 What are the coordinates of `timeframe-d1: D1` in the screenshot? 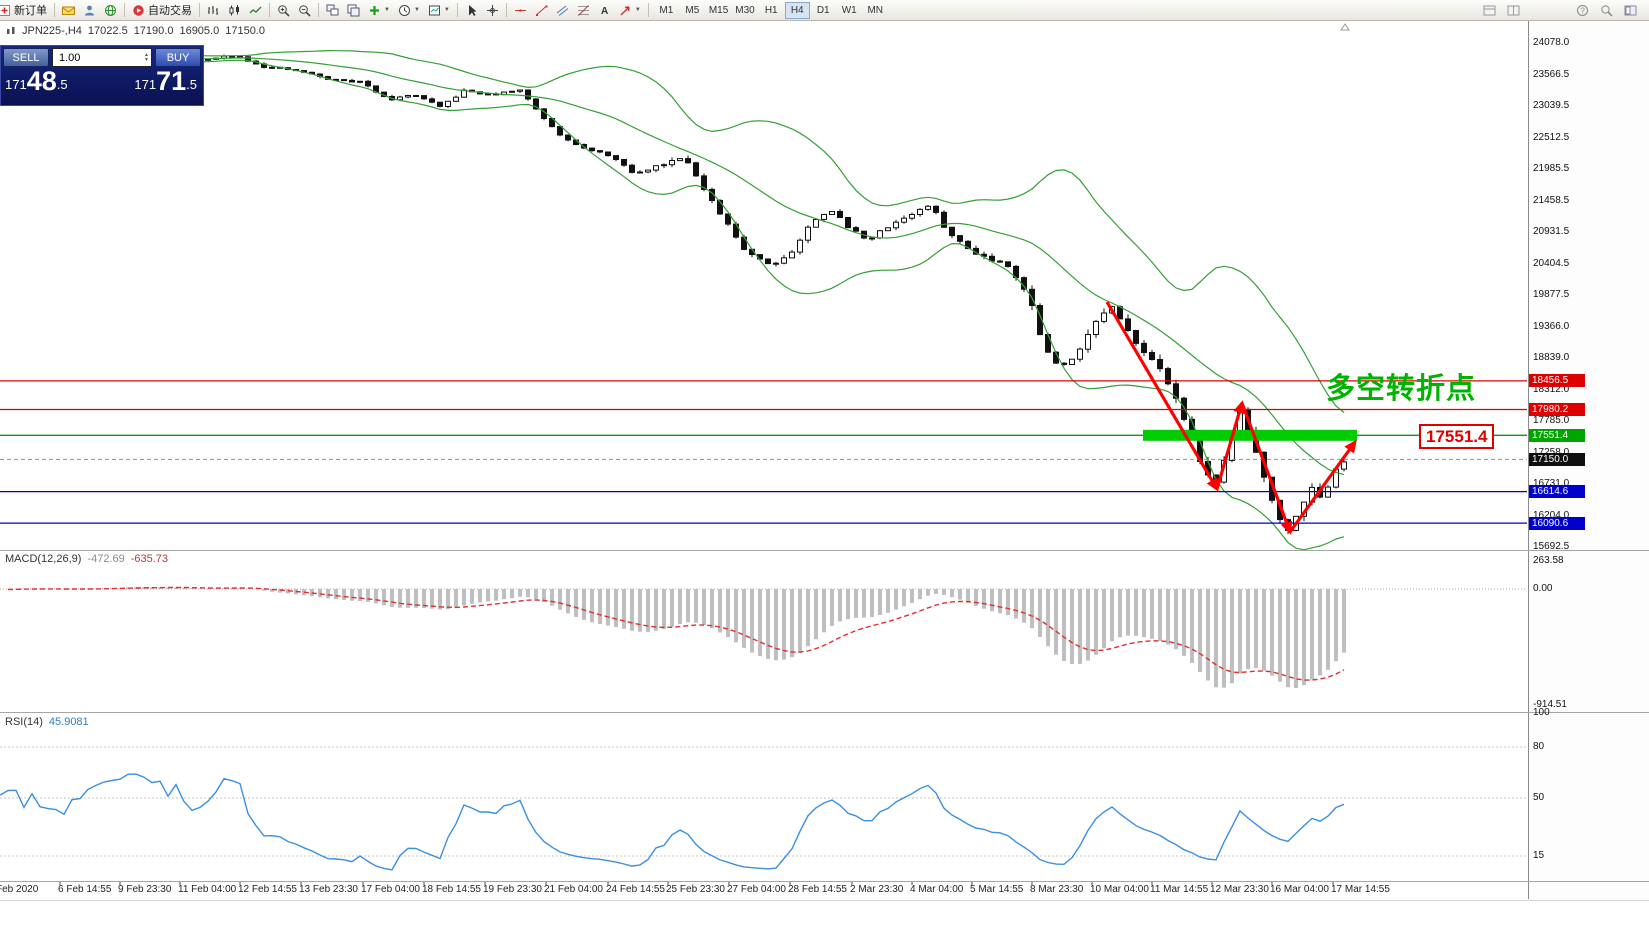 It's located at (823, 10).